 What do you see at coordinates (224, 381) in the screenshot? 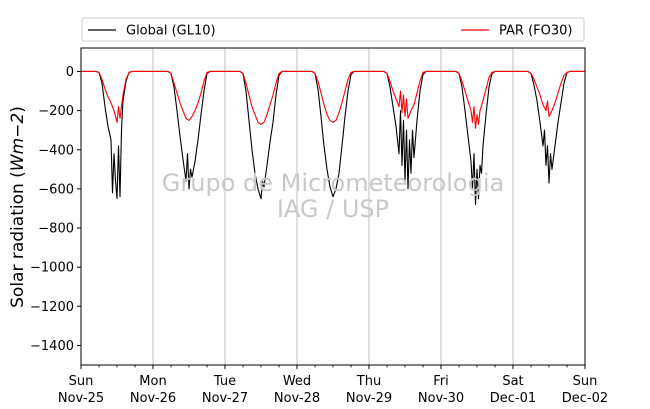
I see `x-tick-label-day: Tue` at bounding box center [224, 381].